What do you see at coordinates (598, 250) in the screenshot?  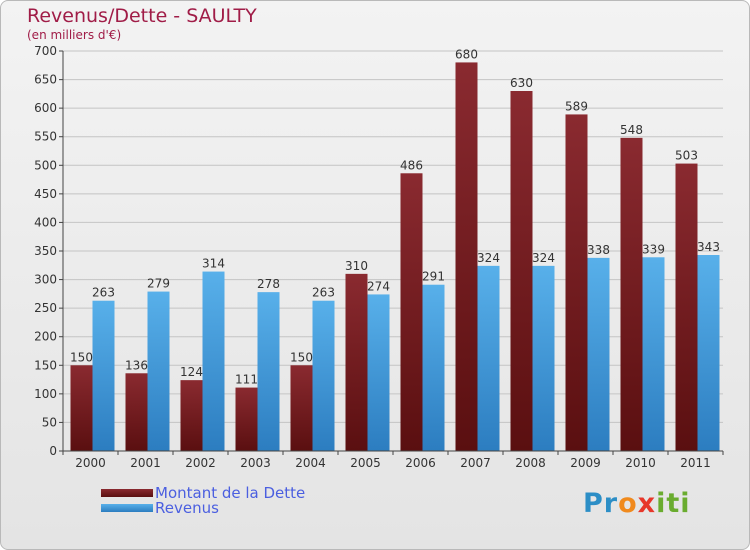 I see `data-label-revenus: 338` at bounding box center [598, 250].